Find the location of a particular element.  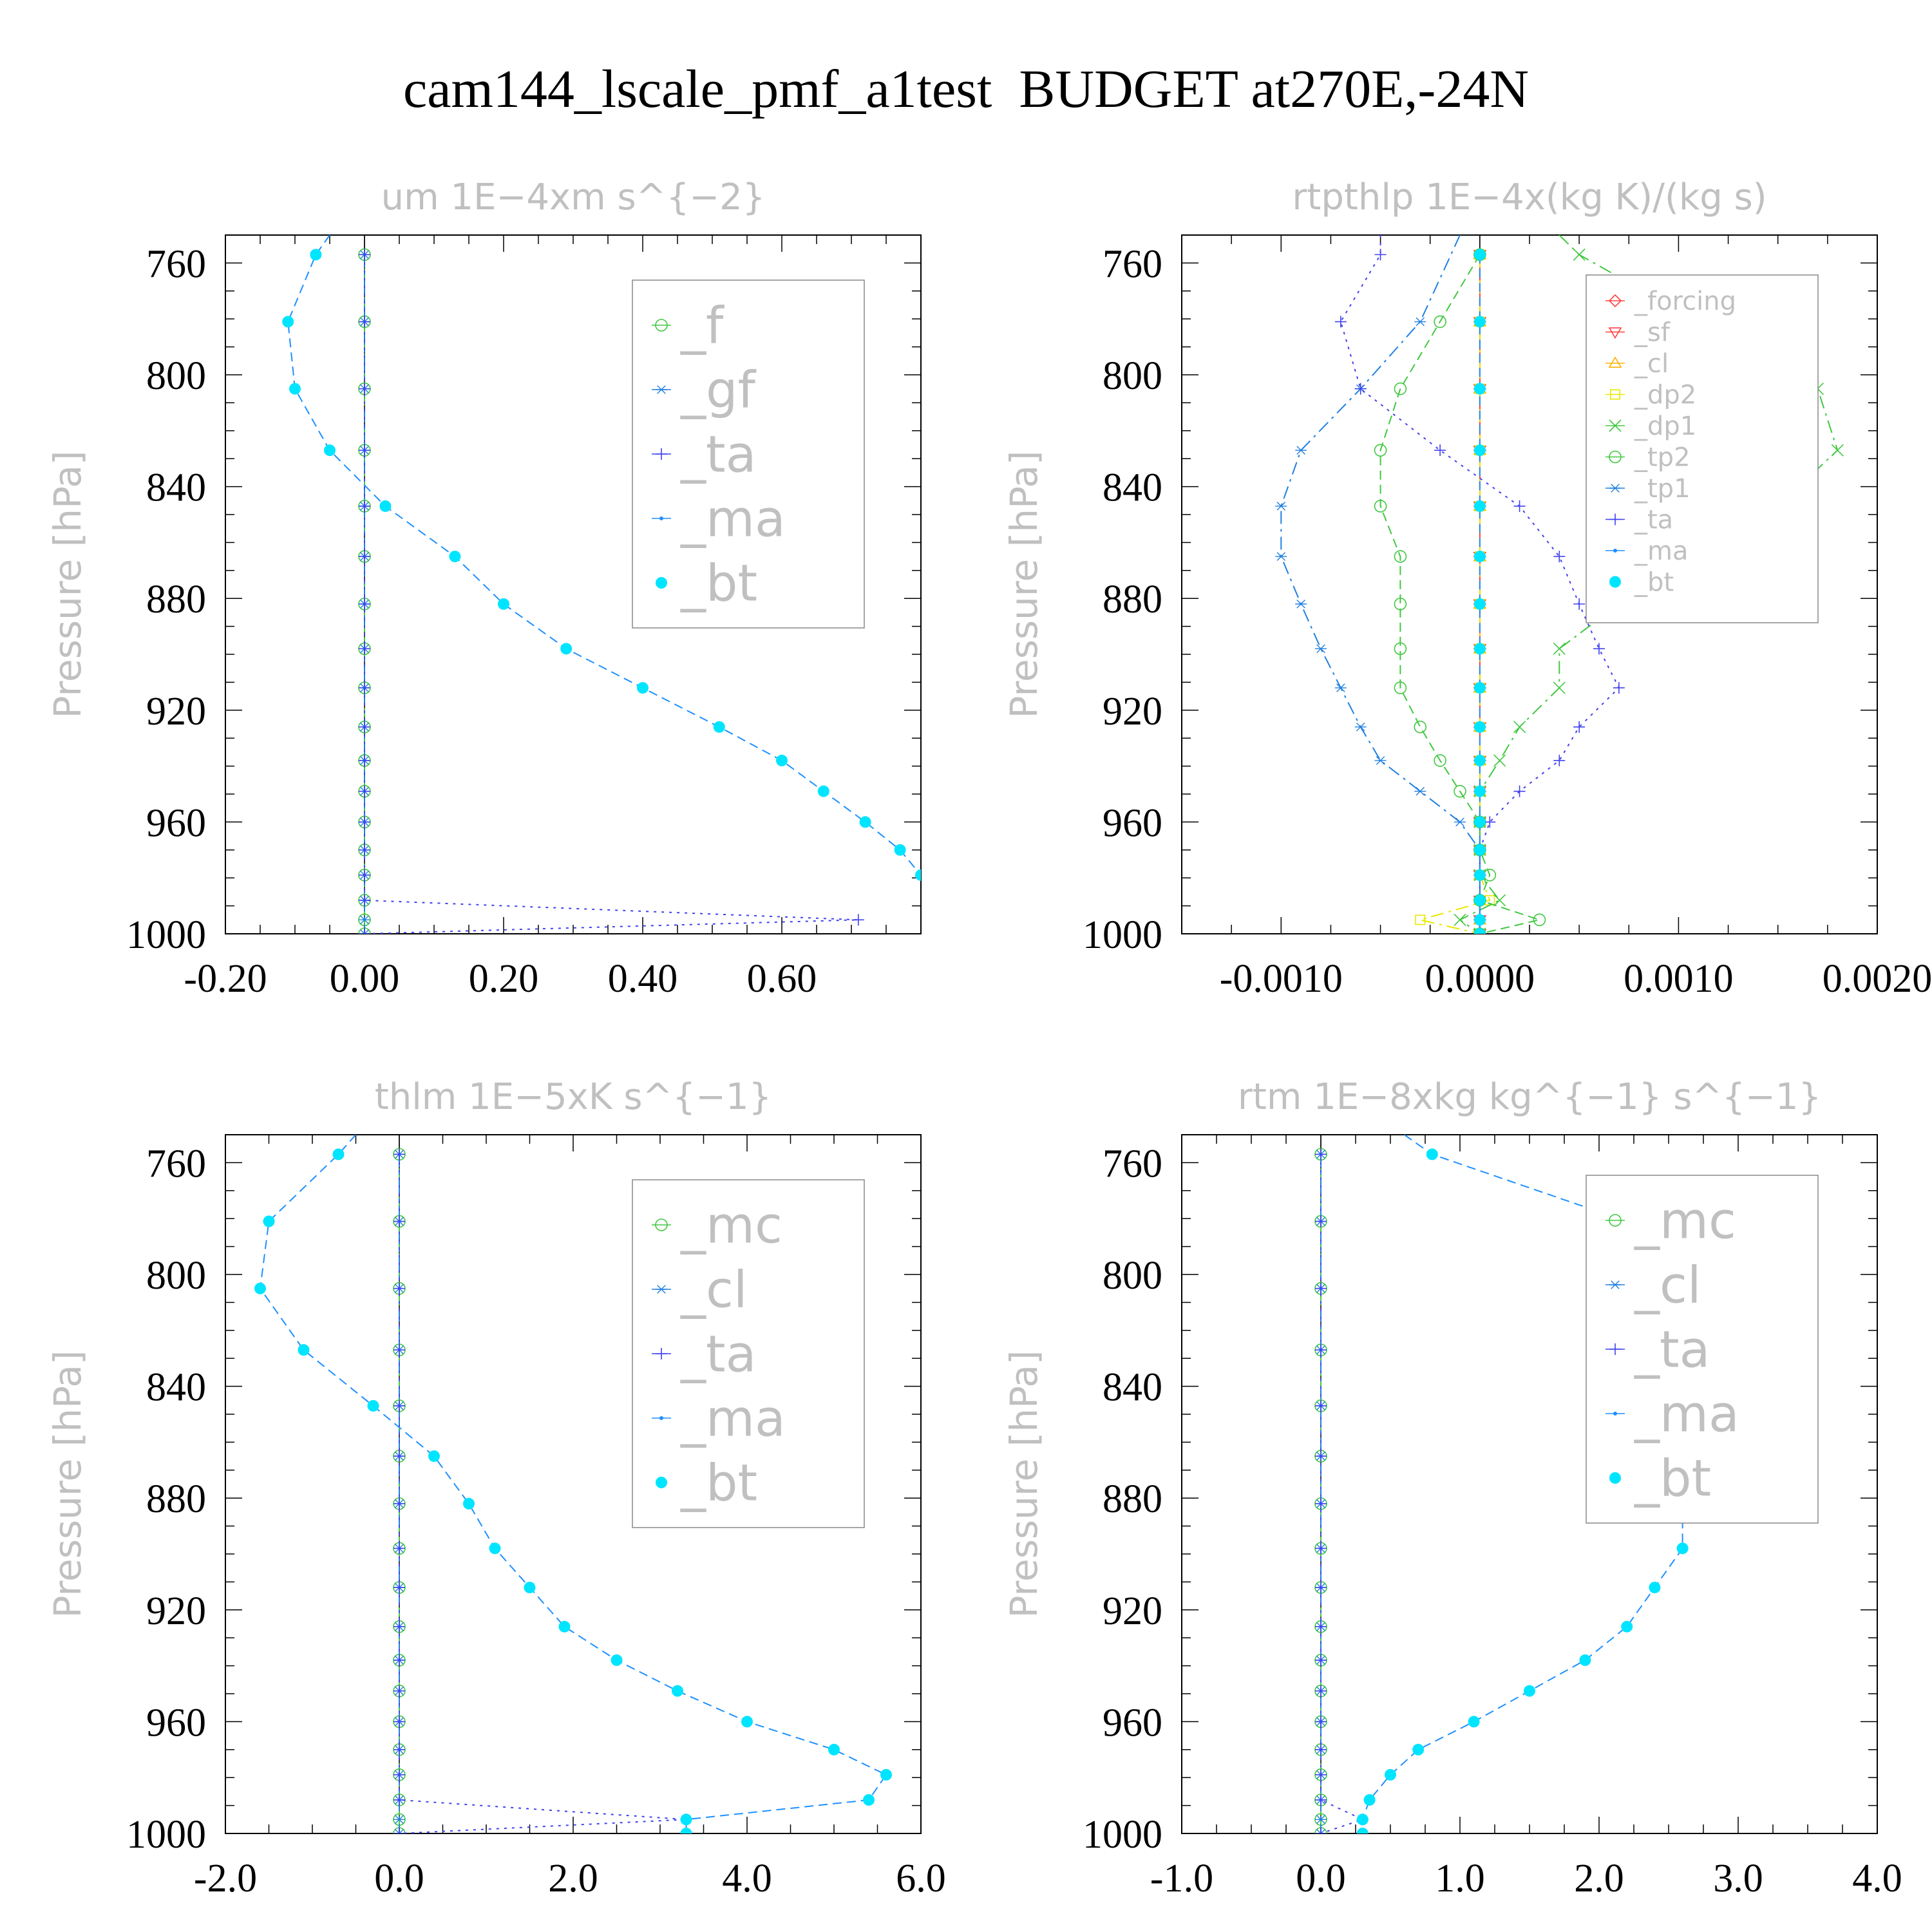

x-tick-label: 0.40 is located at coordinates (643, 979).